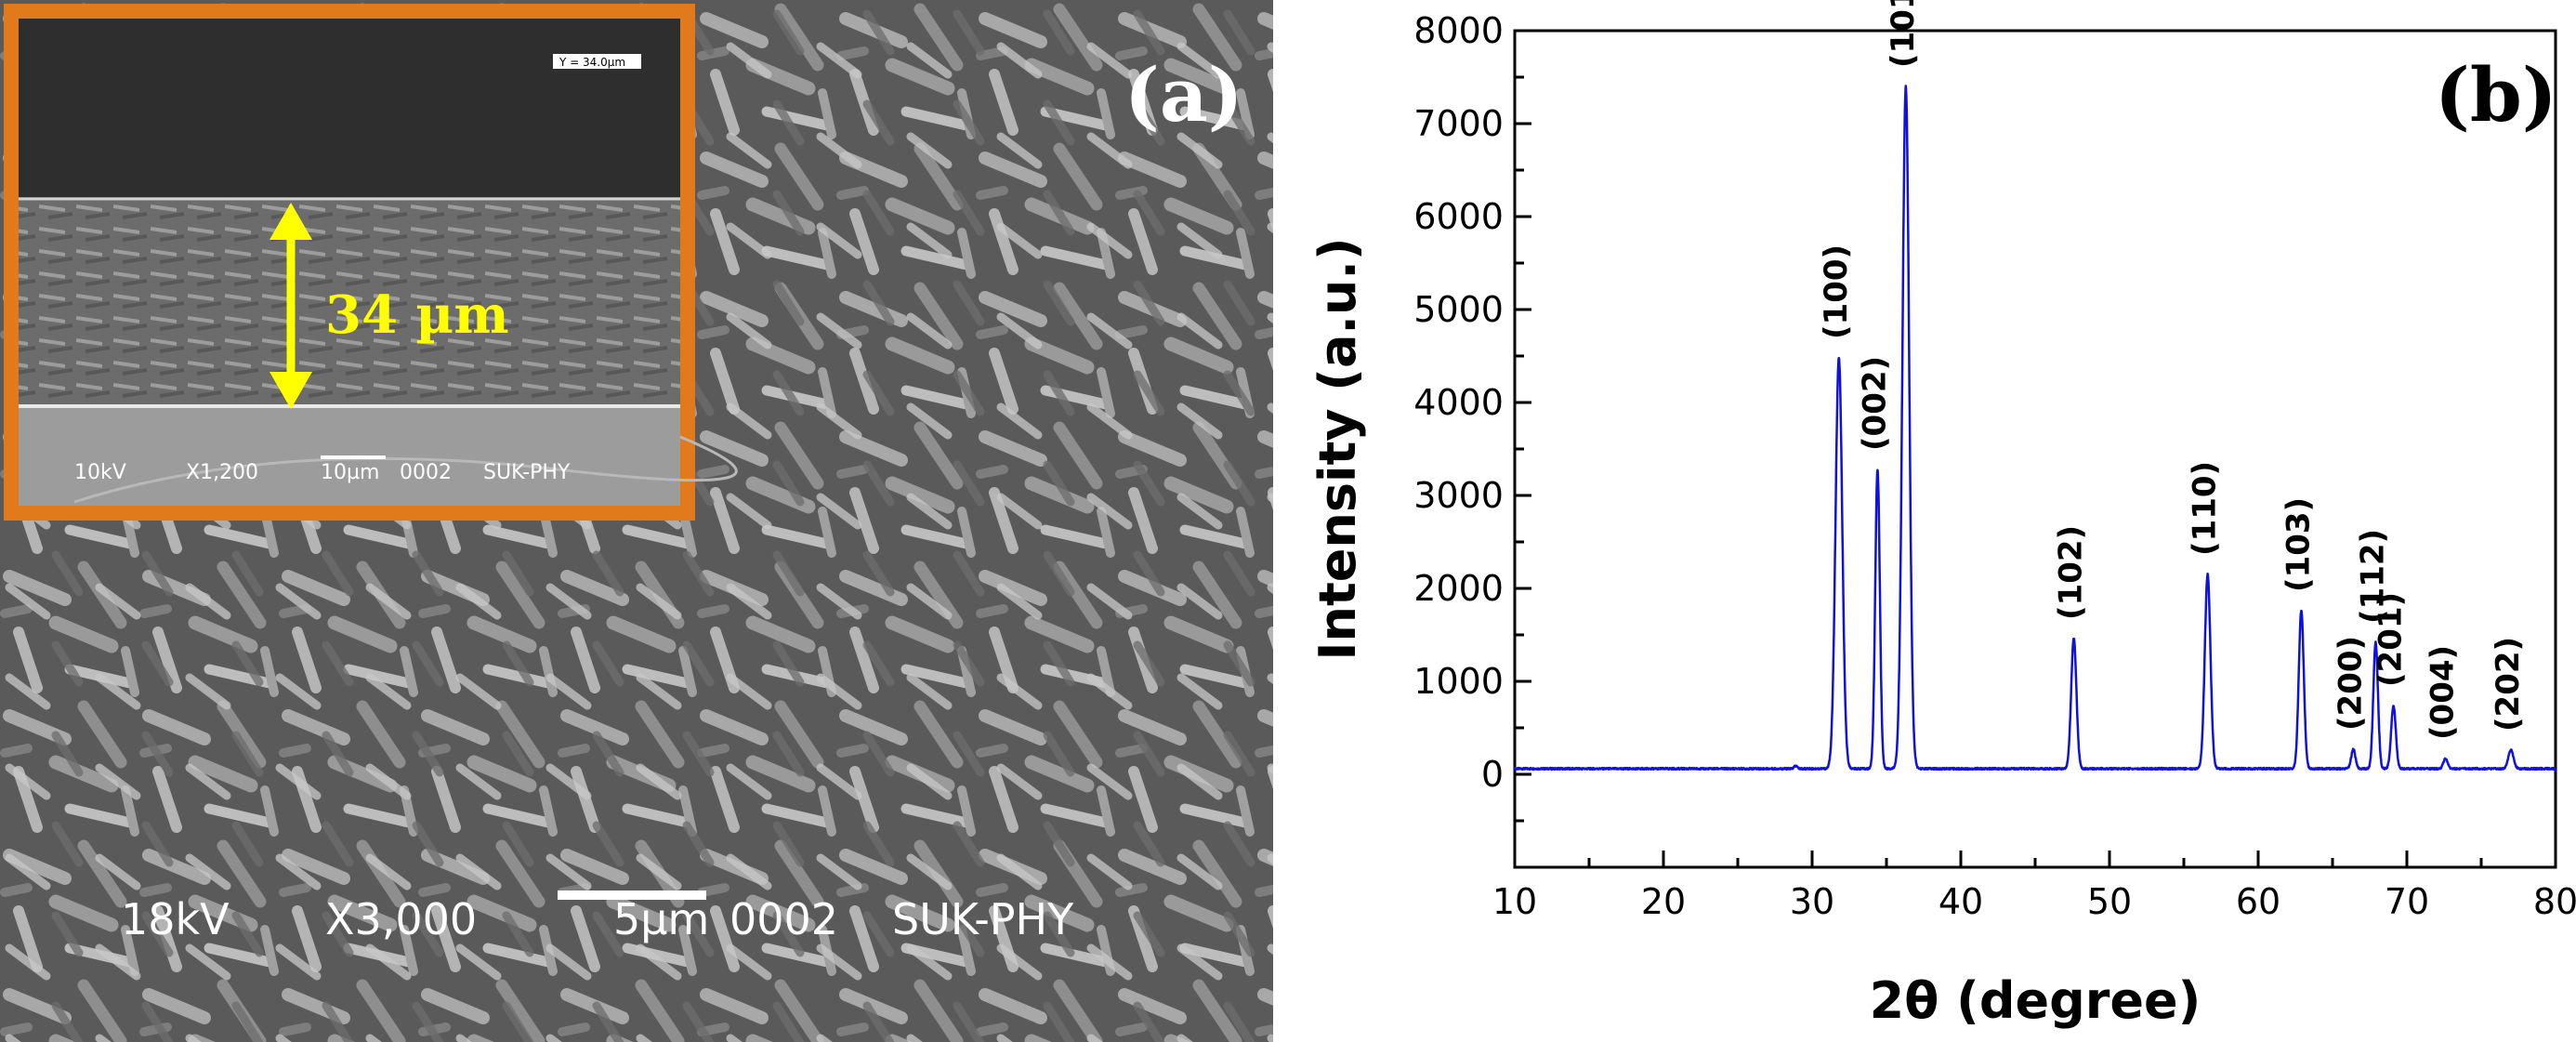 The height and width of the screenshot is (1042, 2576). I want to click on sem-scale-bar, so click(632, 895).